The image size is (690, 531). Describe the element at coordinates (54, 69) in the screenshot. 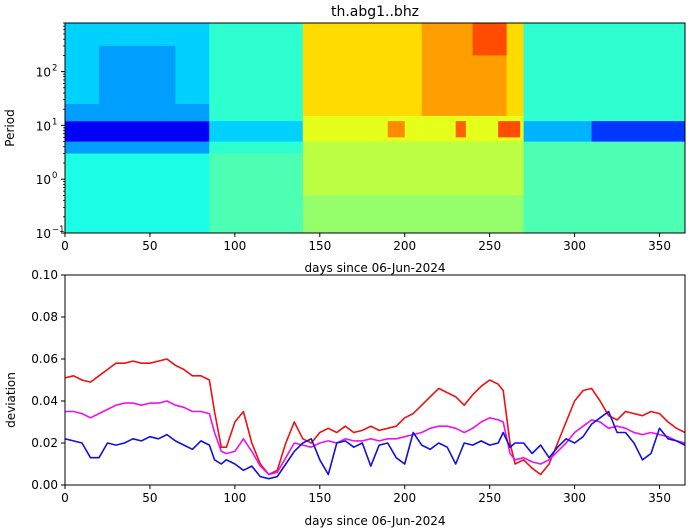

I see `y-tick-exponent: 2` at that location.